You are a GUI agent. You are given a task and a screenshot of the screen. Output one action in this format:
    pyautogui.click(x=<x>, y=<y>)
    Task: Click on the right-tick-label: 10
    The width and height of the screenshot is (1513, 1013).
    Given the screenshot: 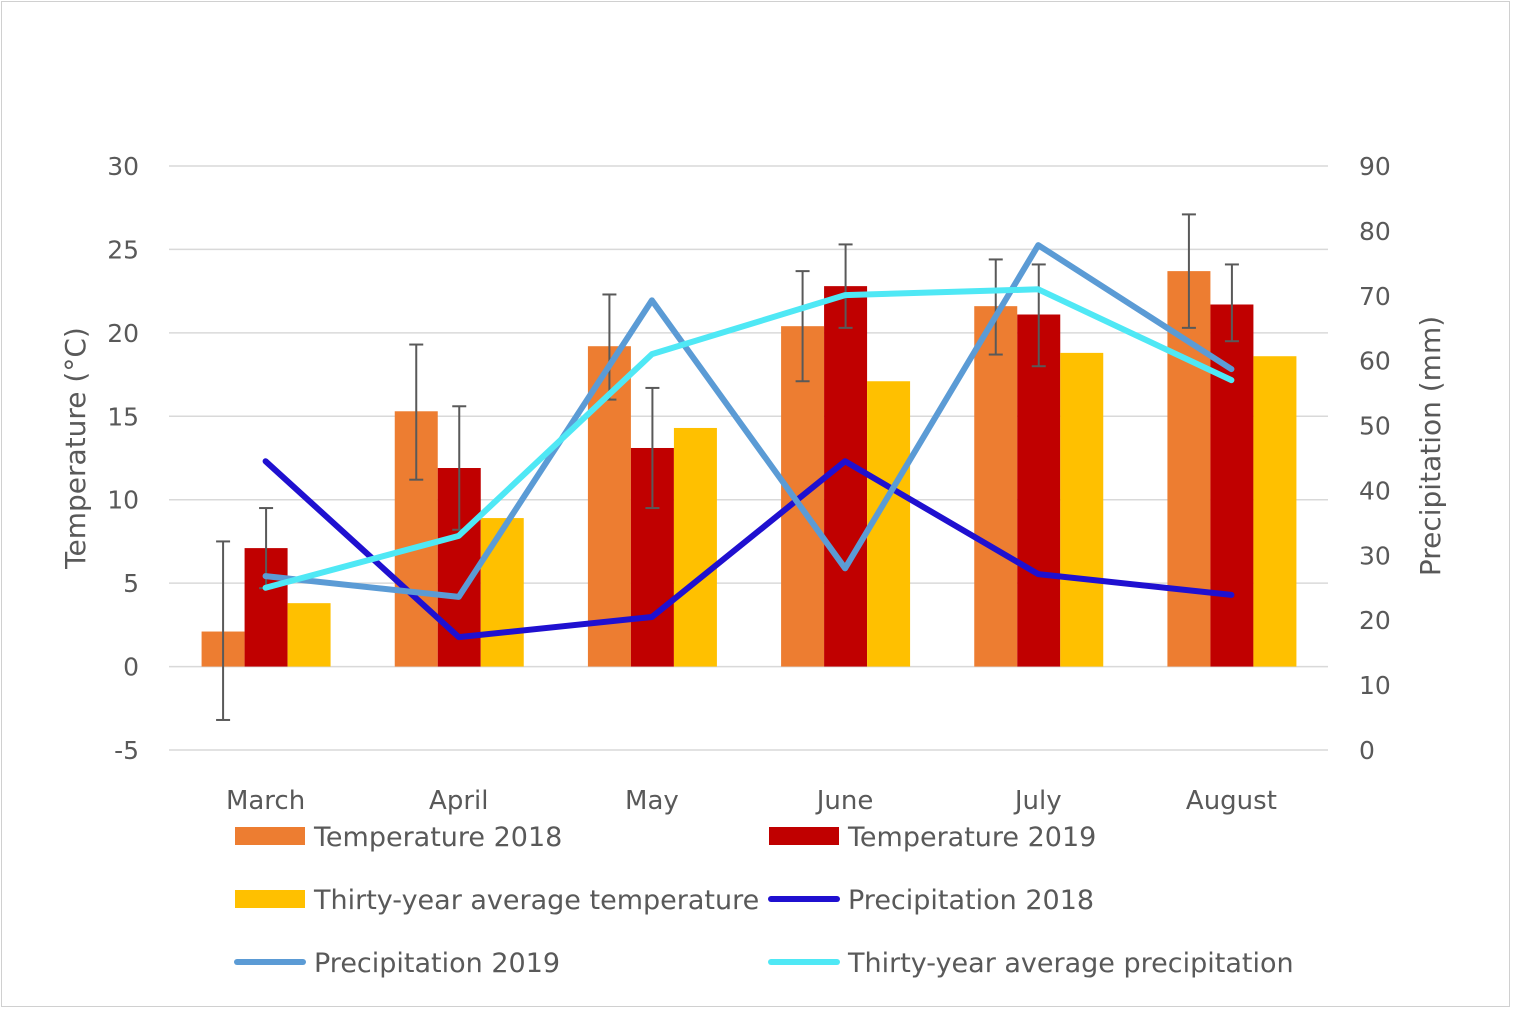 What is the action you would take?
    pyautogui.click(x=1375, y=685)
    